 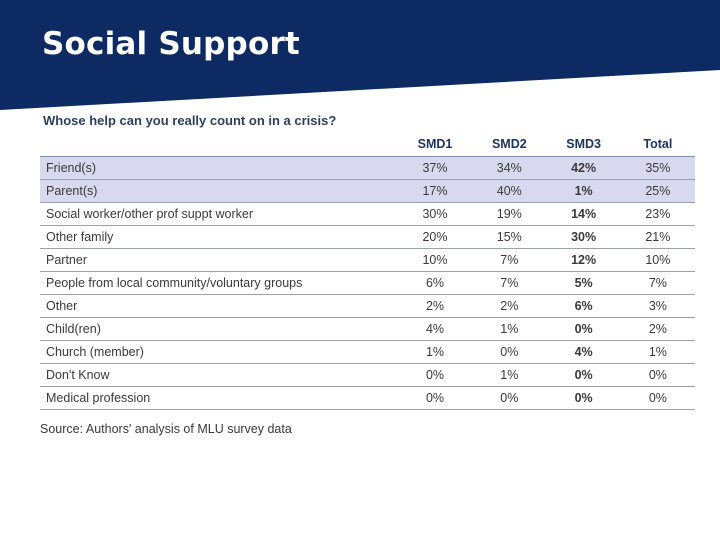 What do you see at coordinates (583, 144) in the screenshot?
I see `header-smd3: SMD3` at bounding box center [583, 144].